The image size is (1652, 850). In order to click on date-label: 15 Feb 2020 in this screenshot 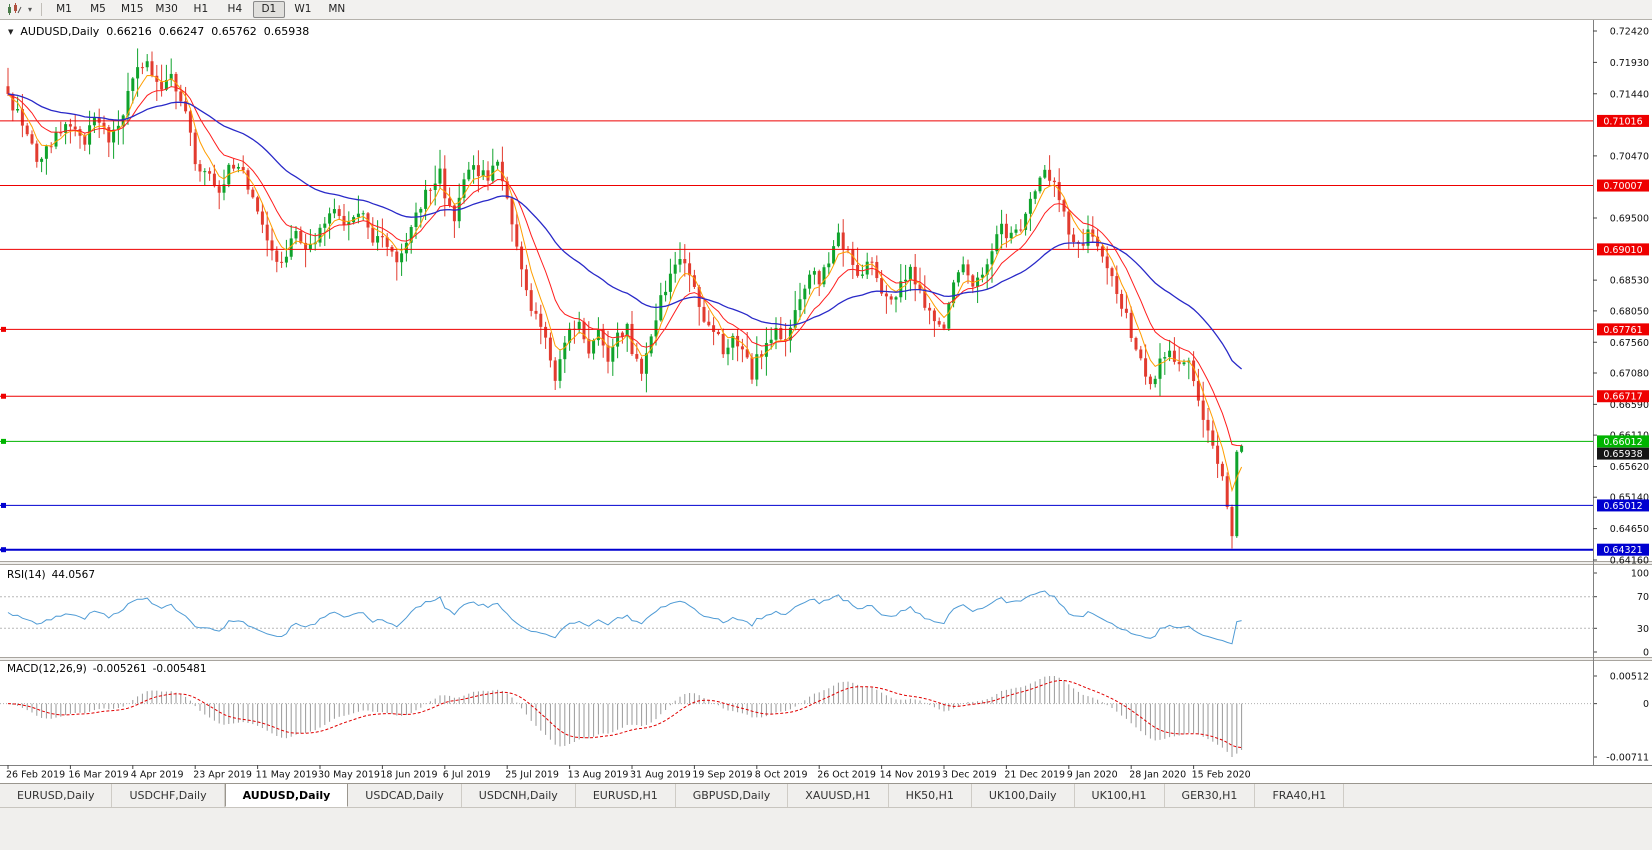, I will do `click(1221, 775)`.